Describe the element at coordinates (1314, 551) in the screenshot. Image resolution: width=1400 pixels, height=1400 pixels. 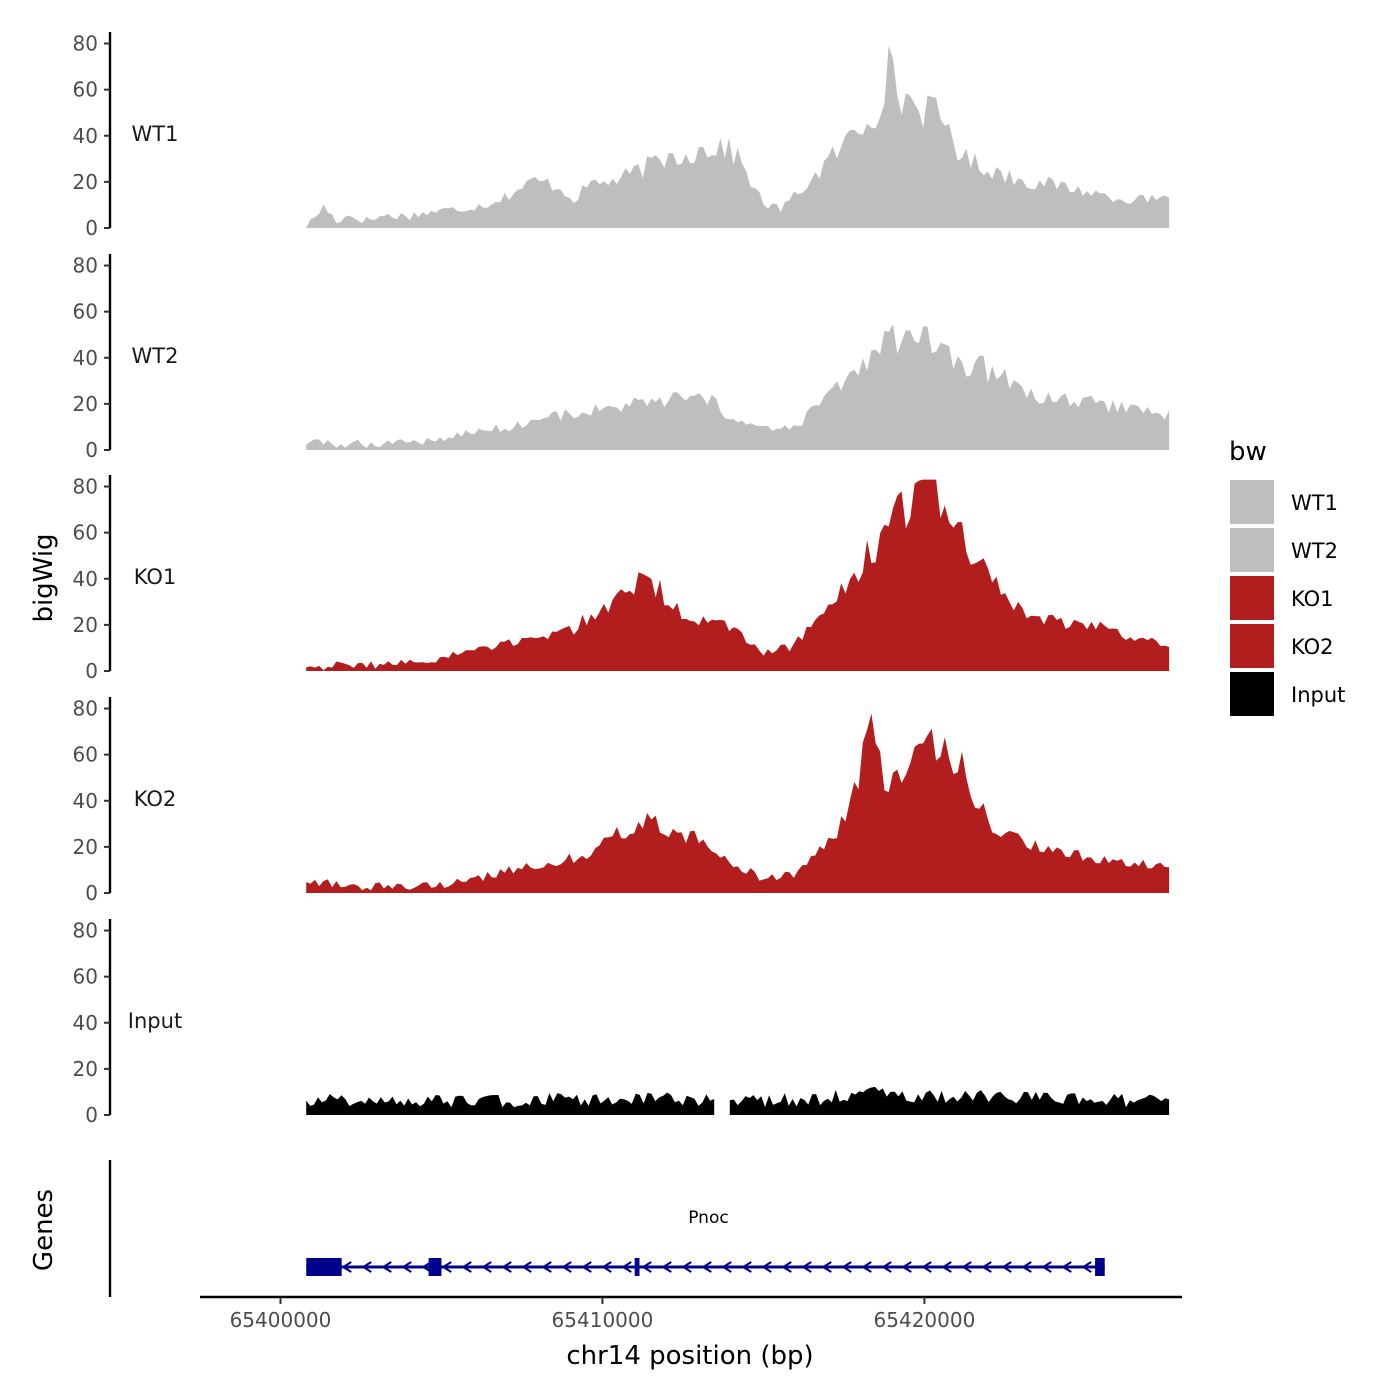
I see `legend-label: WT2` at that location.